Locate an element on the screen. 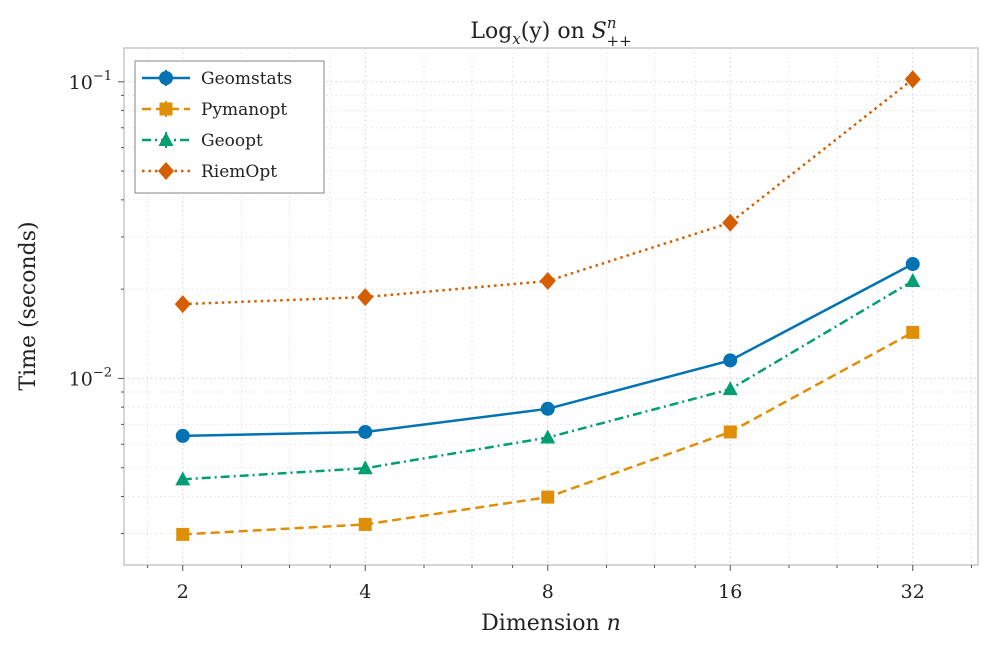 The height and width of the screenshot is (655, 997). legend-label-geomstats: Geomstats is located at coordinates (246, 79).